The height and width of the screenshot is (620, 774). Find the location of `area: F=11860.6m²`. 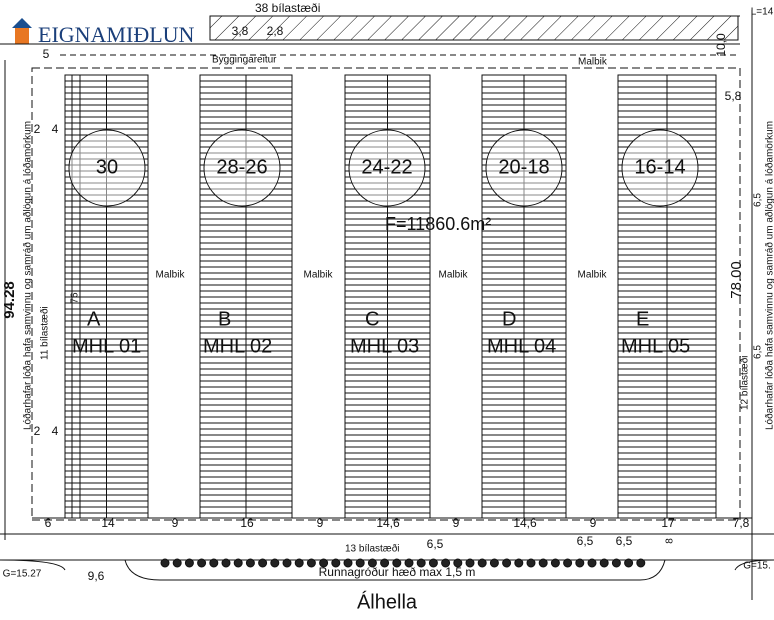

area: F=11860.6m² is located at coordinates (438, 224).